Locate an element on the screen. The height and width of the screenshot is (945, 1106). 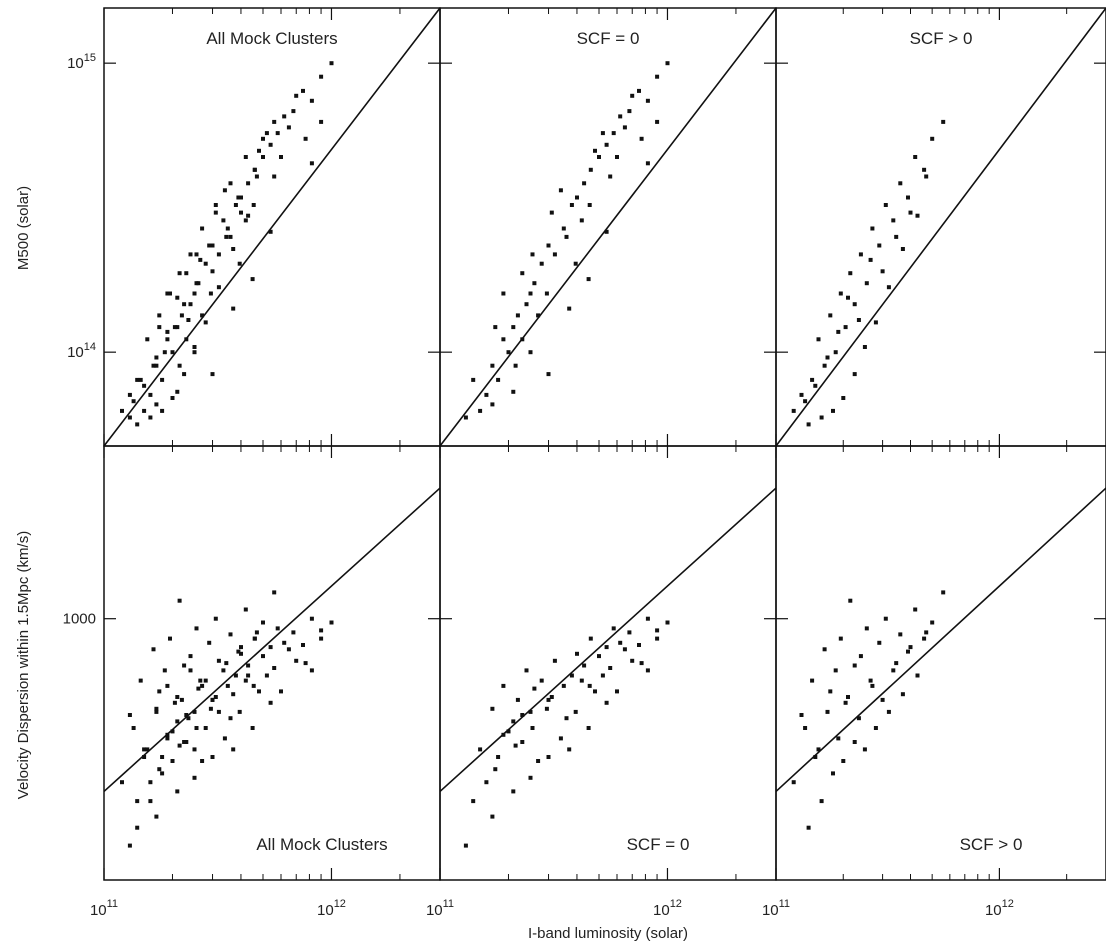
y-tick-label: 1000 is located at coordinates (79, 619).